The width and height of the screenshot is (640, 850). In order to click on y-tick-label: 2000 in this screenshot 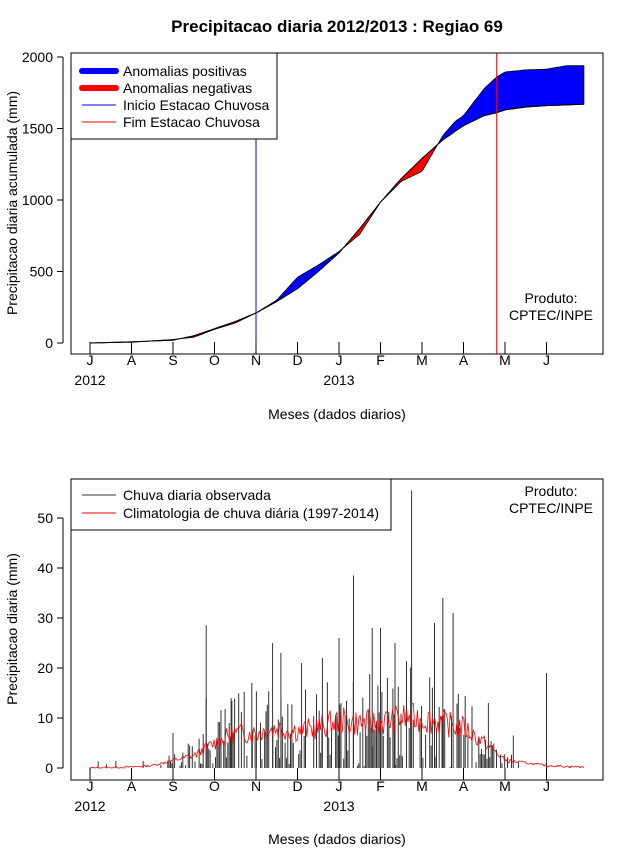, I will do `click(37, 57)`.